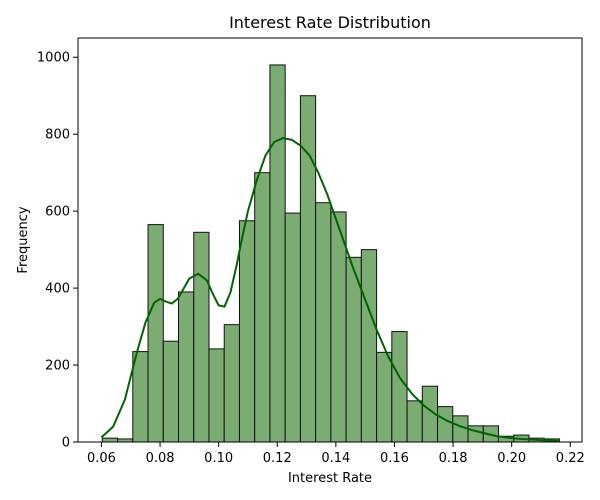 The width and height of the screenshot is (600, 500). Describe the element at coordinates (570, 458) in the screenshot. I see `x-tick-label: 0.22` at that location.